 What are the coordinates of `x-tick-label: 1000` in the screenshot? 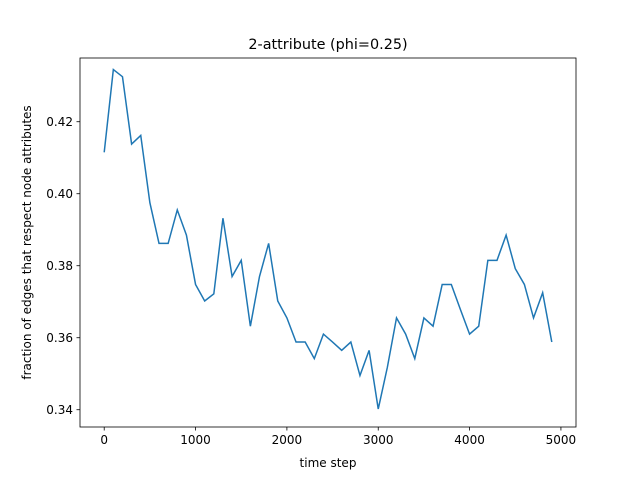 It's located at (195, 440).